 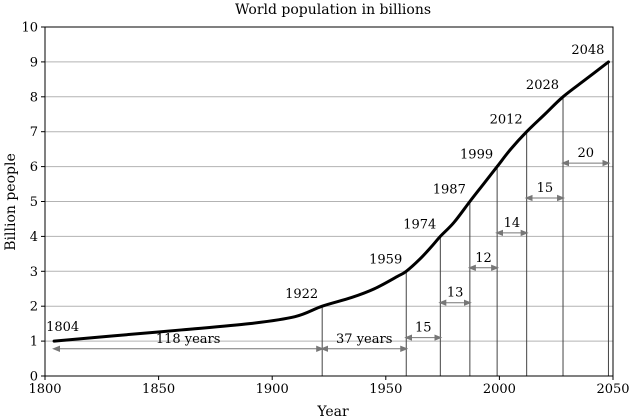 I want to click on y-tick-label-1: 1, so click(x=34, y=342).